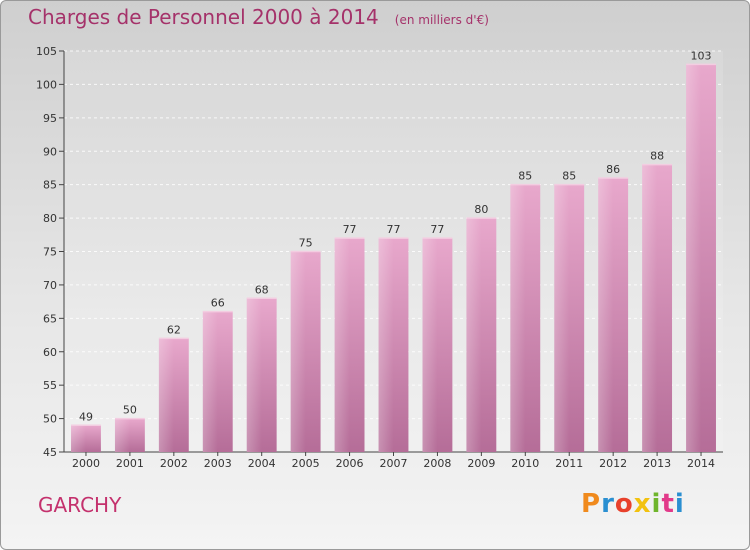  What do you see at coordinates (701, 55) in the screenshot?
I see `data-label: 103` at bounding box center [701, 55].